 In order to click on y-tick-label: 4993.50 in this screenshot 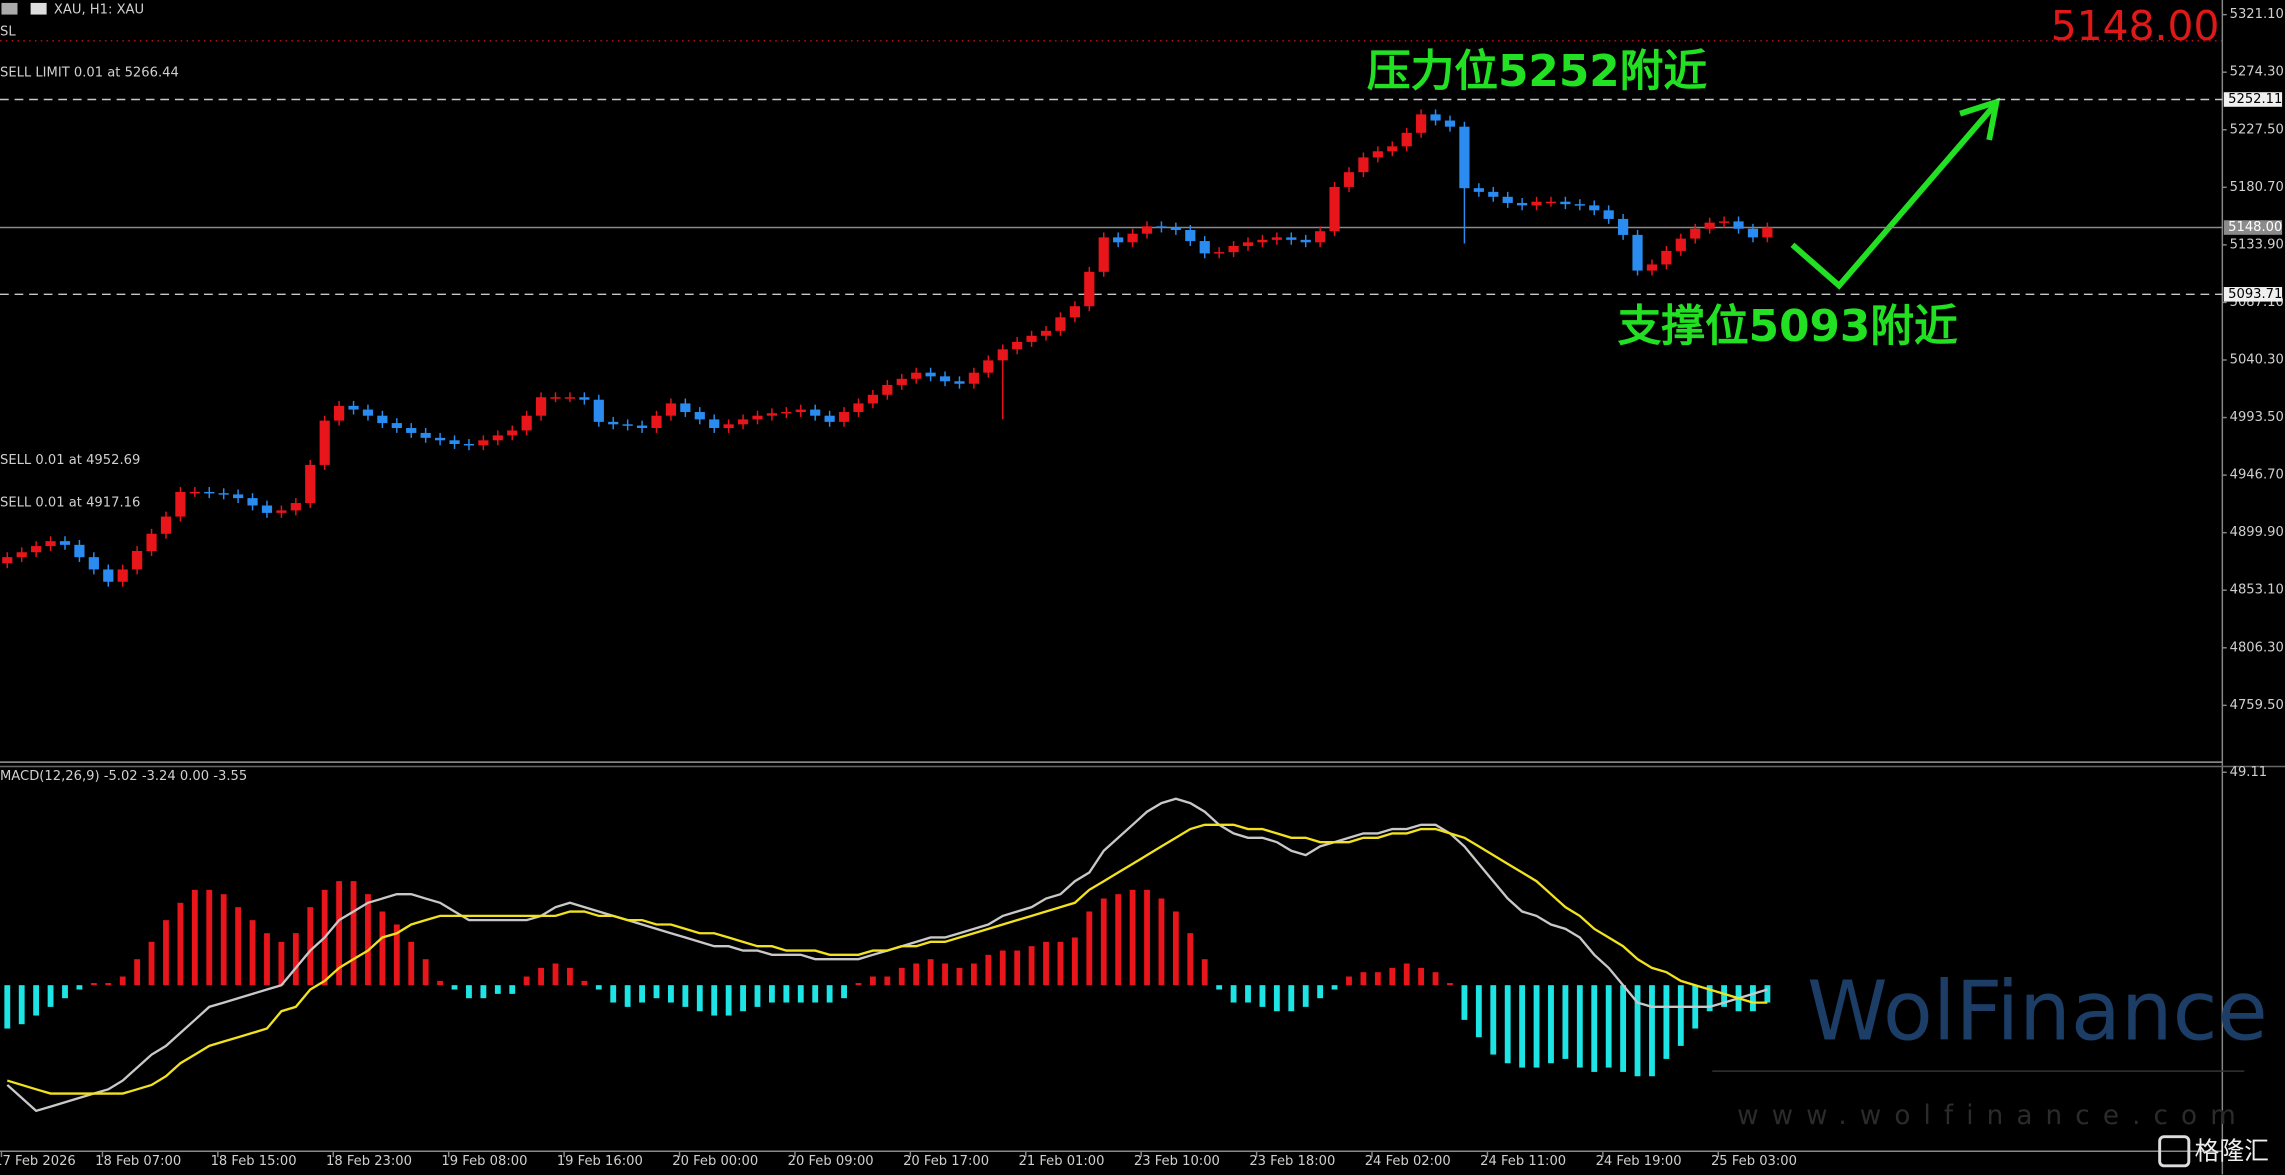, I will do `click(2257, 417)`.